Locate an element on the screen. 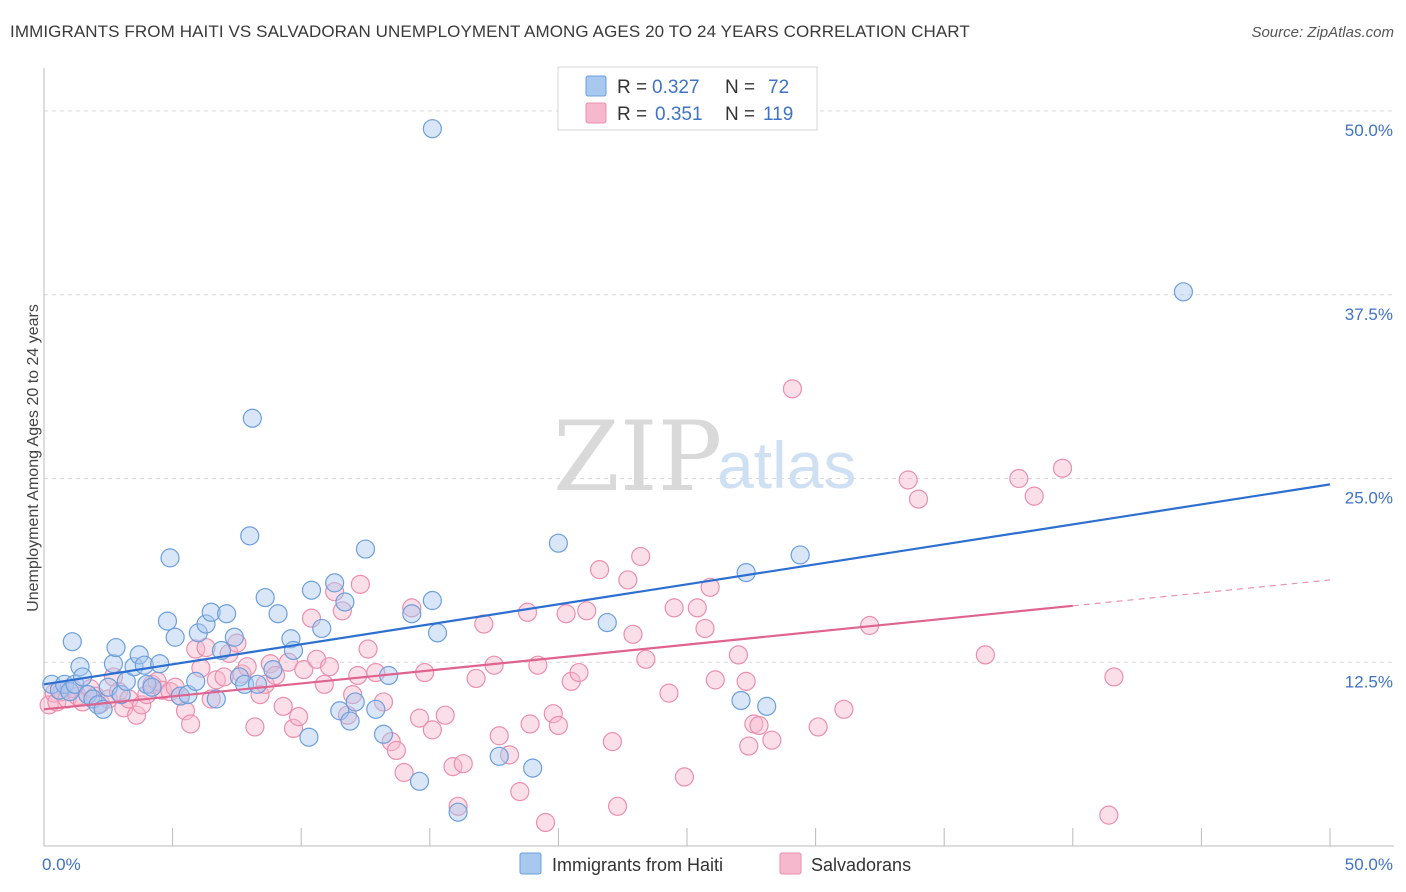  salvadoran-trend-line is located at coordinates (558, 657).